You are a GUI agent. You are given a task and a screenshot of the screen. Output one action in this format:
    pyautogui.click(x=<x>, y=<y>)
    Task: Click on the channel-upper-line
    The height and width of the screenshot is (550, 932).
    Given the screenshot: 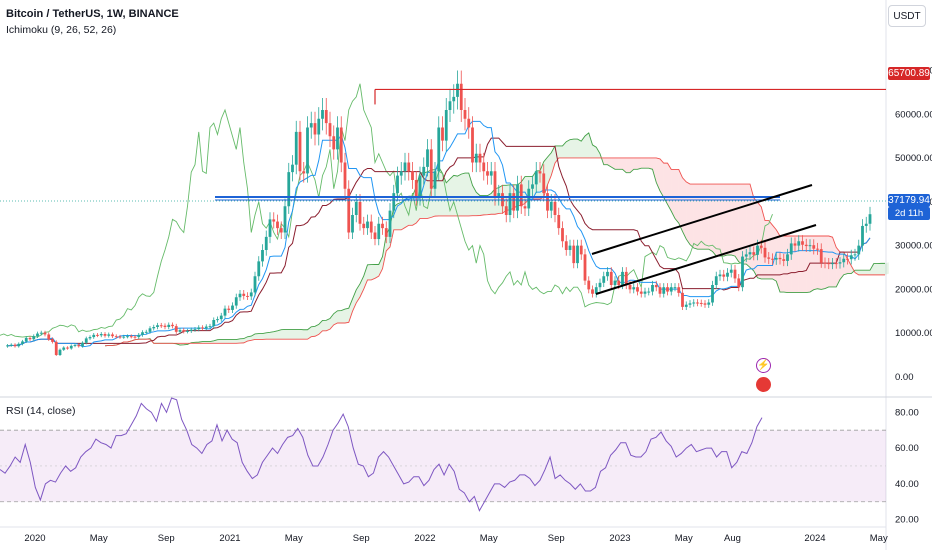 What is the action you would take?
    pyautogui.click(x=702, y=219)
    